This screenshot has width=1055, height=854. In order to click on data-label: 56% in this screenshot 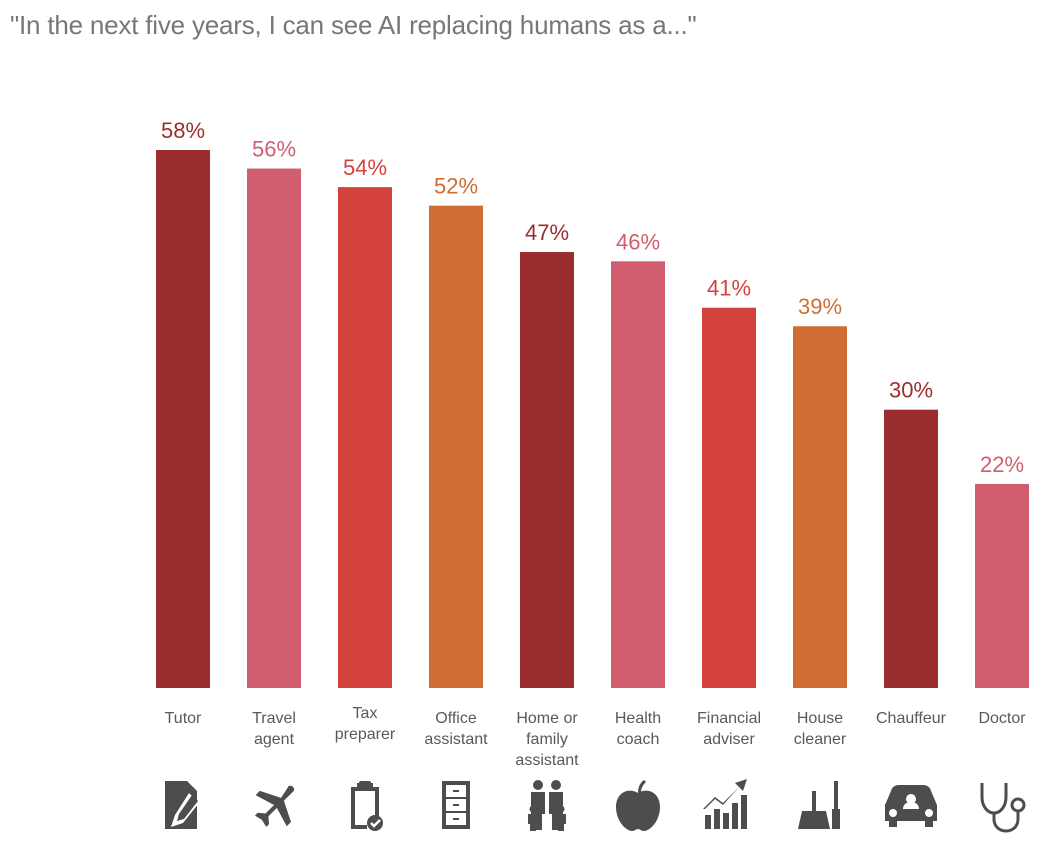, I will do `click(274, 149)`.